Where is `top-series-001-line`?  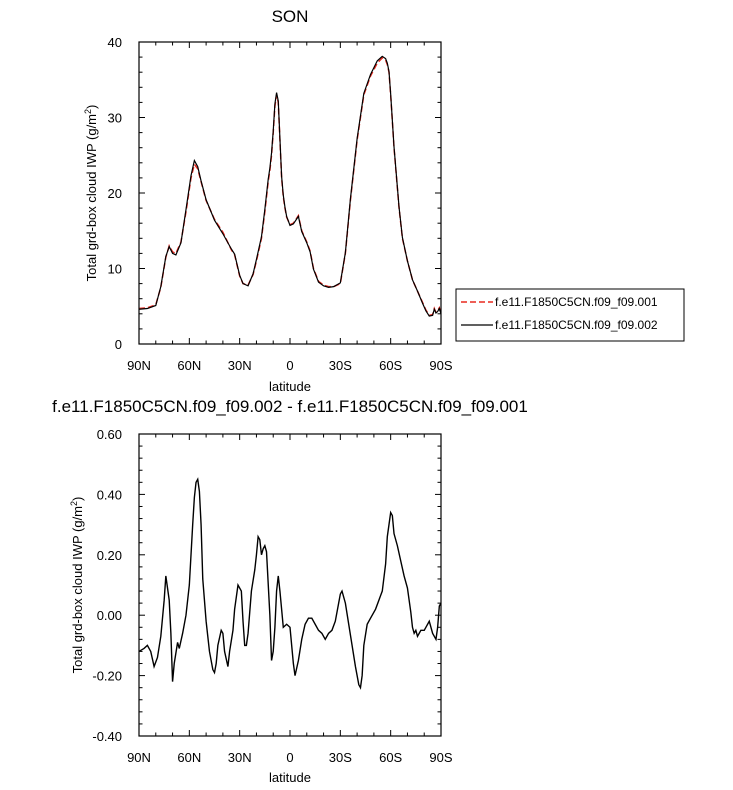
top-series-001-line is located at coordinates (290, 186).